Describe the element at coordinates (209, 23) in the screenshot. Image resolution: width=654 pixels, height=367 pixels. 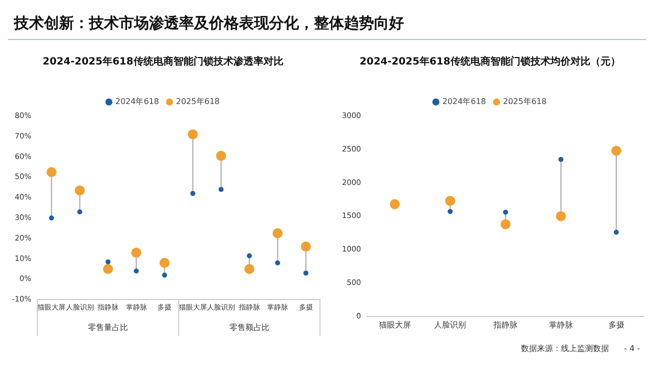
I see `text: 技术创新：技术市场渗透率及价格表现分化，整体趋势向好` at that location.